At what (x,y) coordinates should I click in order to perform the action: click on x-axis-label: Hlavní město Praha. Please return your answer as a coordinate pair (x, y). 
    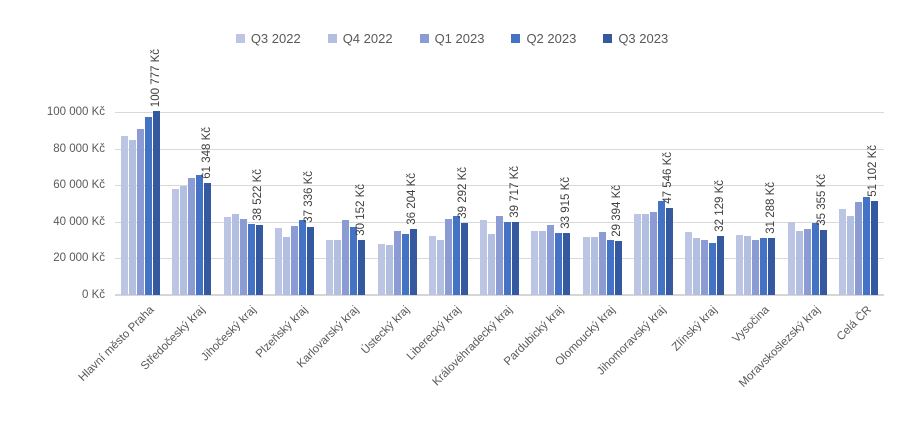
    Looking at the image, I should click on (116, 344).